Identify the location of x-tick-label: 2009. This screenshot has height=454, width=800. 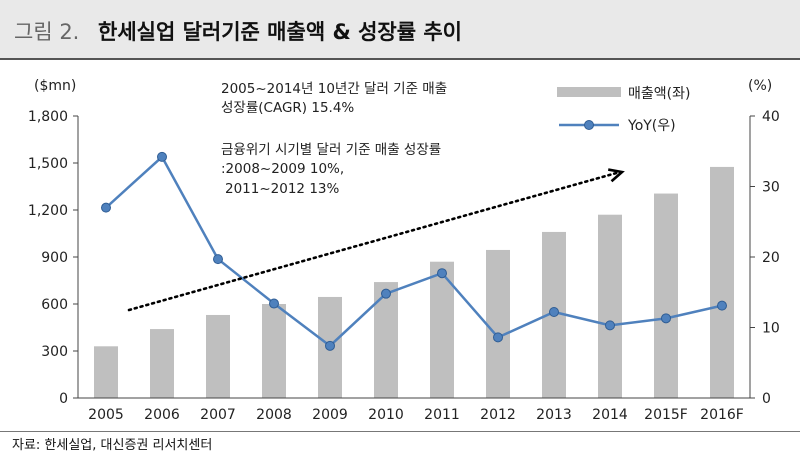
(330, 415).